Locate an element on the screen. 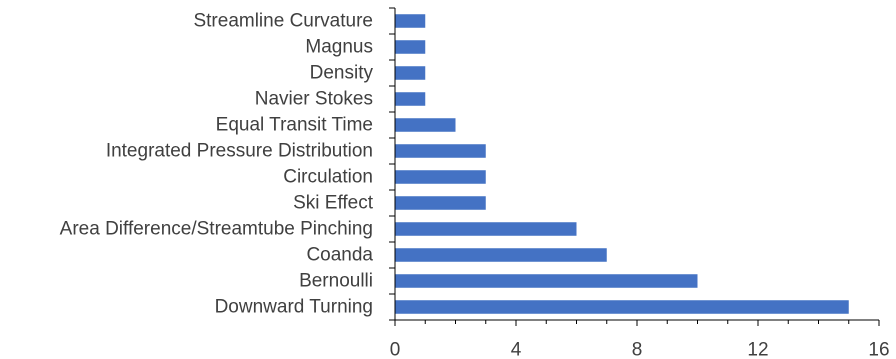 This screenshot has height=359, width=896. category-label-bernoulli: Bernoulli is located at coordinates (336, 281).